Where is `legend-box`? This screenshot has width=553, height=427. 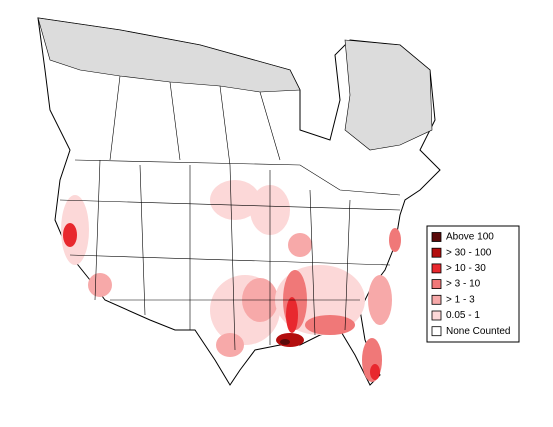 legend-box is located at coordinates (473, 284).